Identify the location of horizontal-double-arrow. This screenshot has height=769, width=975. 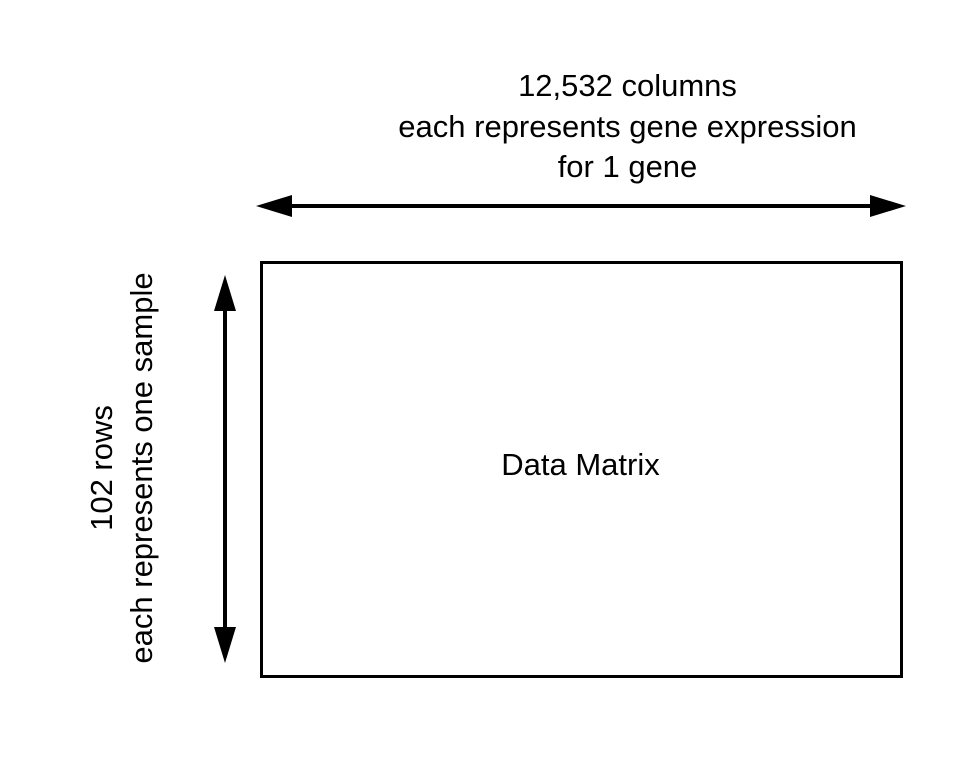
(581, 206).